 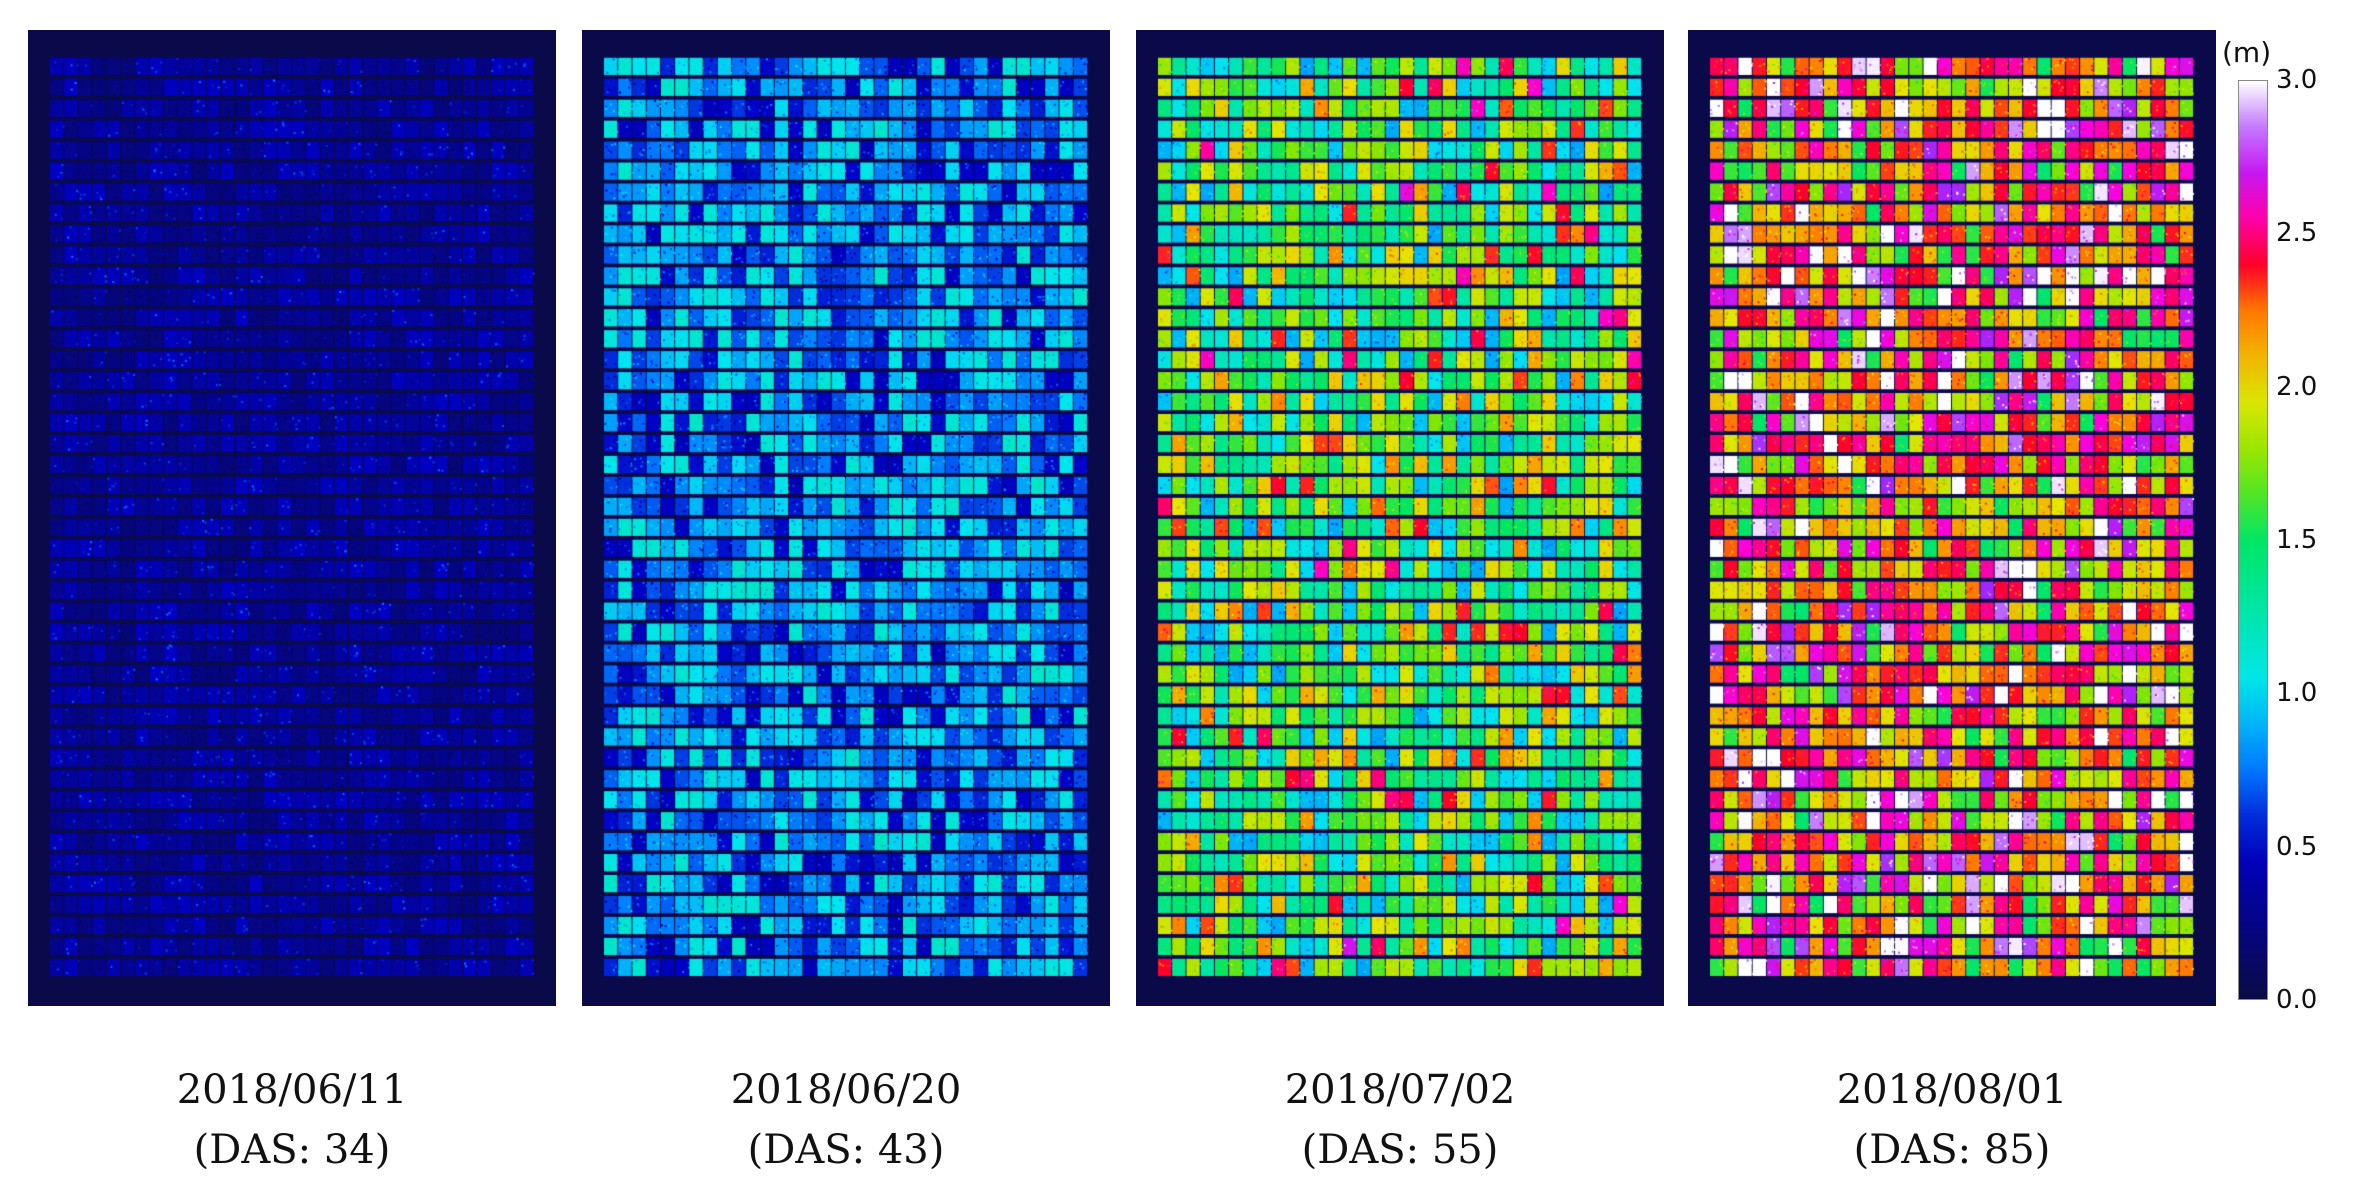 I want to click on caption-1: 2018/06/11 (DAS: 34), so click(x=292, y=1120).